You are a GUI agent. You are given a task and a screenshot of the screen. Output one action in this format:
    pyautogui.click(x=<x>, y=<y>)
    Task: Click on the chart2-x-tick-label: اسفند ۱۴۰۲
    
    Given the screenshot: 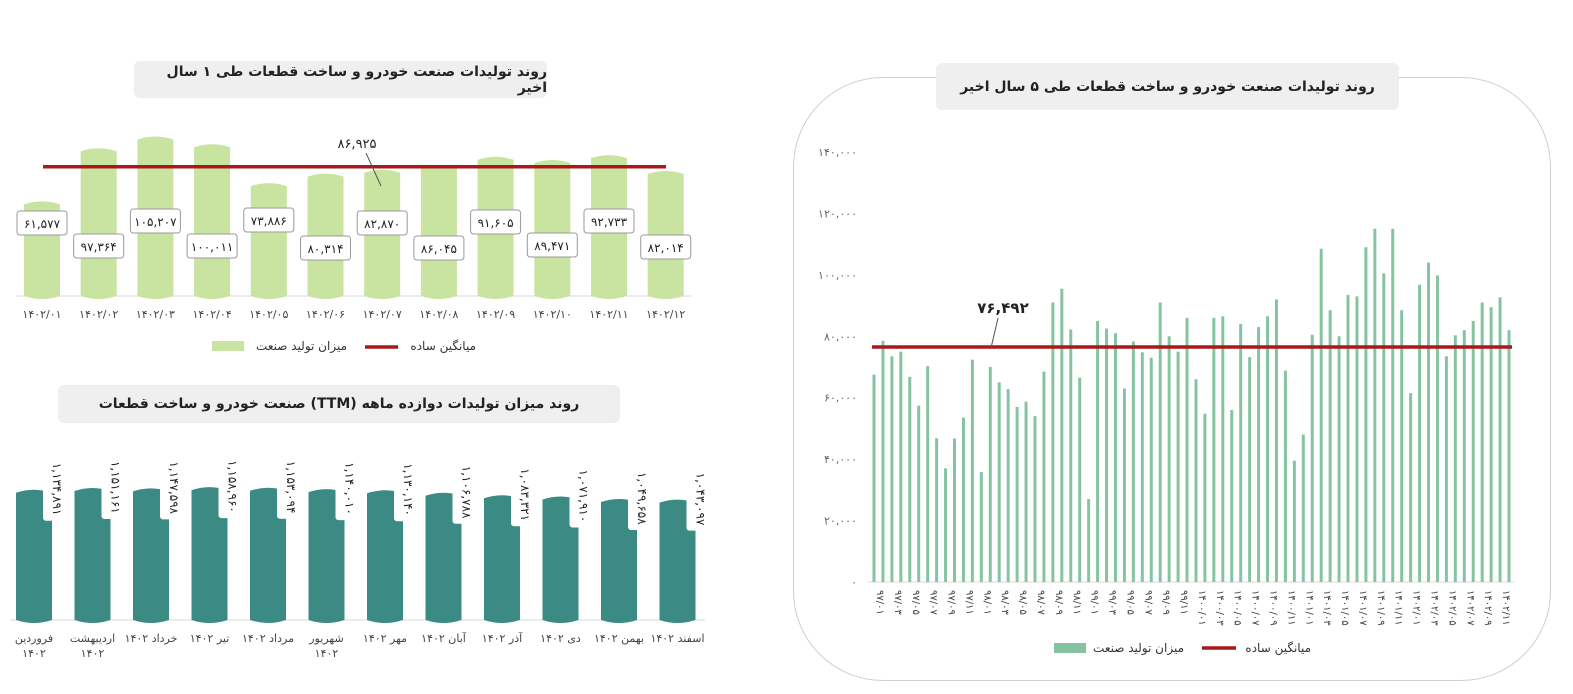 What is the action you would take?
    pyautogui.click(x=677, y=638)
    